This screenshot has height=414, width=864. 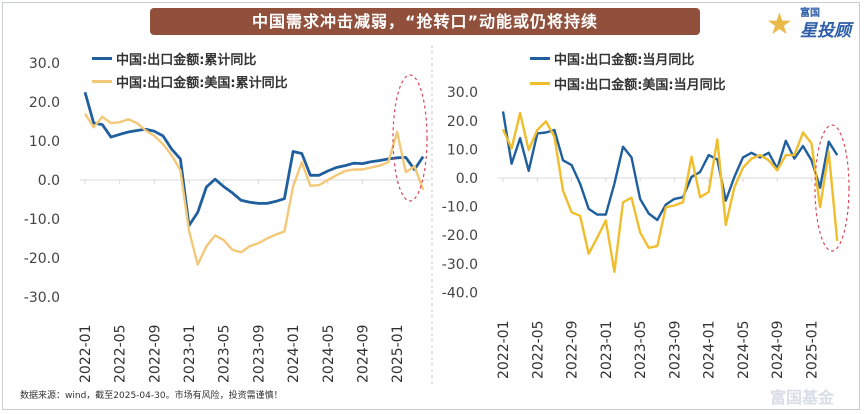 I want to click on legend-label: 中国:出口金额:美国:当月同比, so click(x=640, y=85).